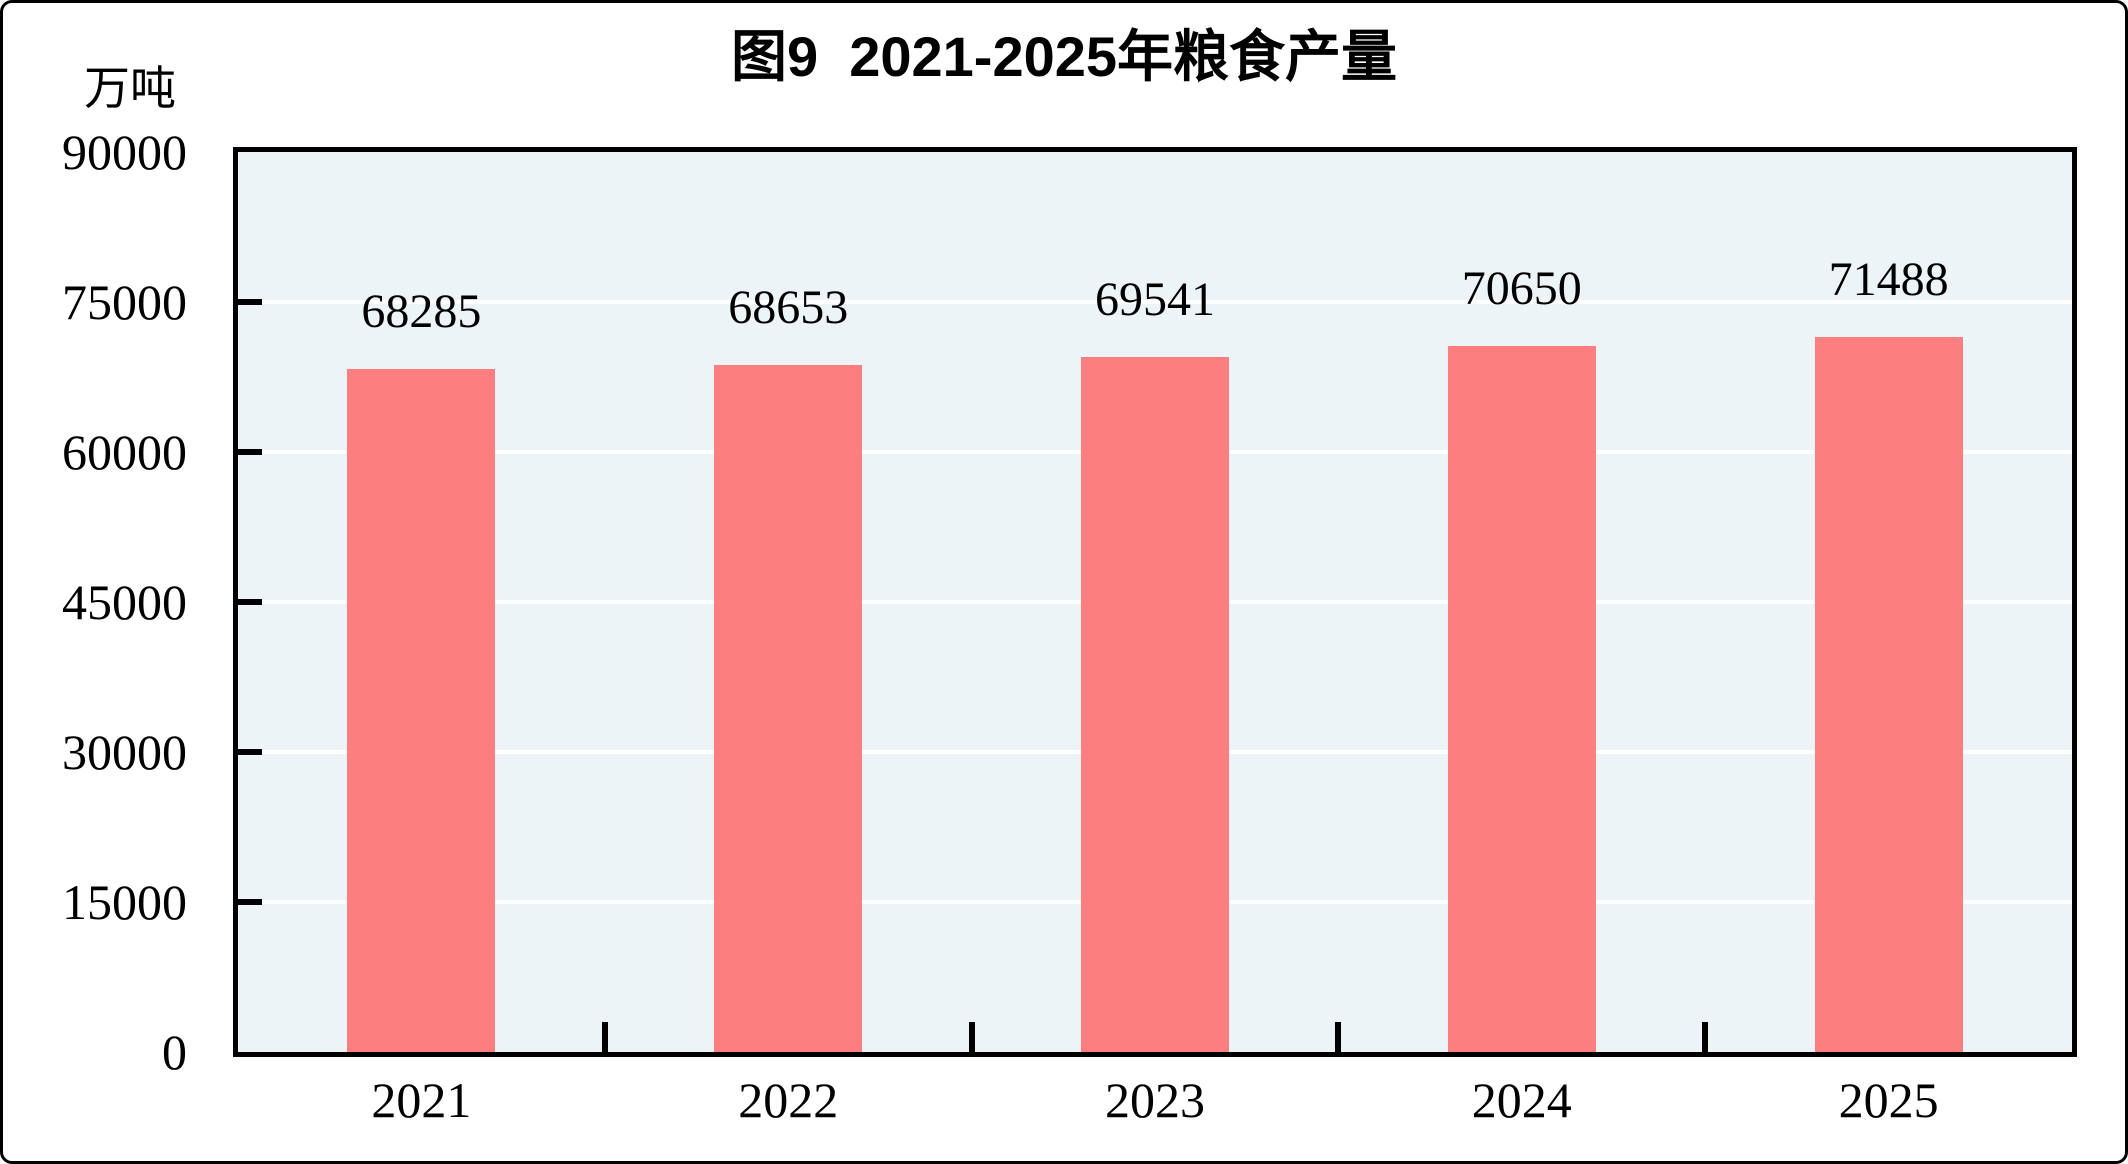  Describe the element at coordinates (1064, 56) in the screenshot. I see `chart-title: 图9 2021-2025年粮食产量` at that location.